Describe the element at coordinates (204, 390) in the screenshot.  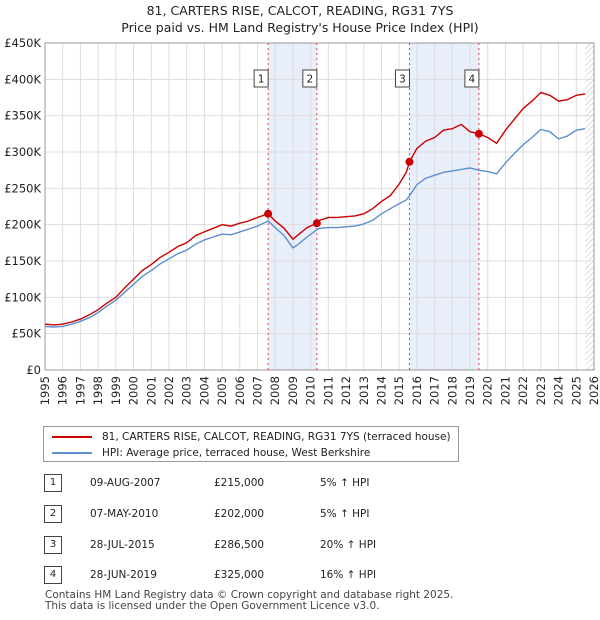
I see `x-tick-label: 2004` at that location.